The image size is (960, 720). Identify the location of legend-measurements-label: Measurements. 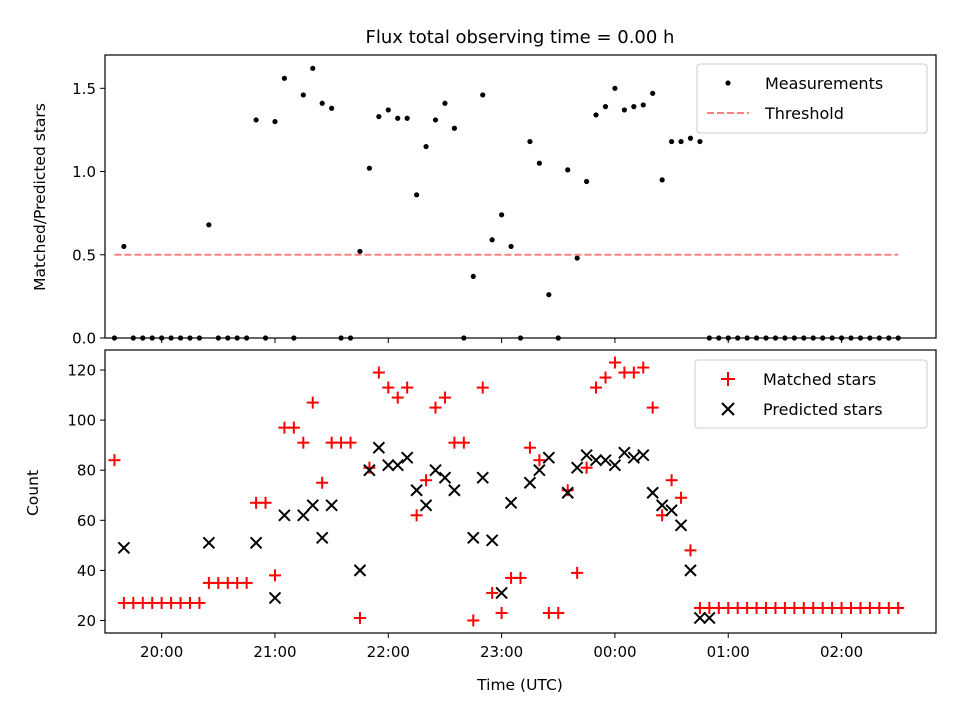
(824, 83).